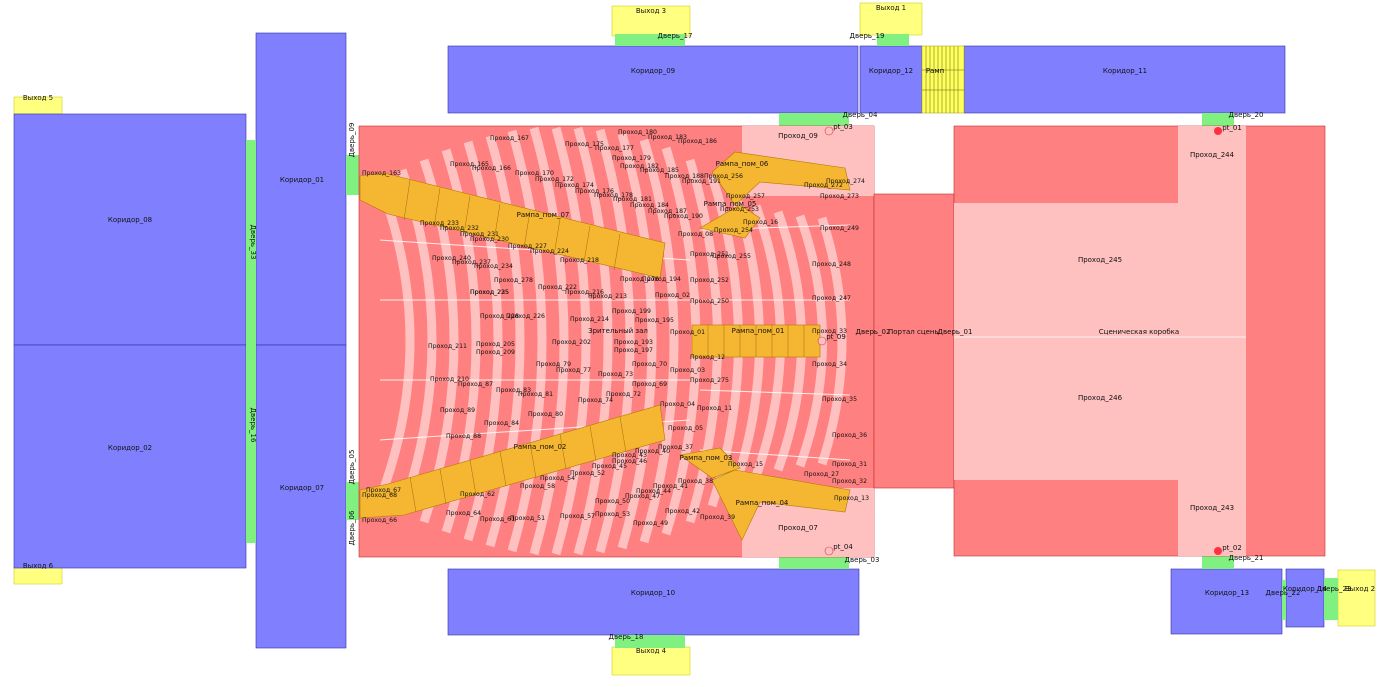 The width and height of the screenshot is (1386, 687). What do you see at coordinates (495, 352) in the screenshot?
I see `passage-209-label: Проход_209` at bounding box center [495, 352].